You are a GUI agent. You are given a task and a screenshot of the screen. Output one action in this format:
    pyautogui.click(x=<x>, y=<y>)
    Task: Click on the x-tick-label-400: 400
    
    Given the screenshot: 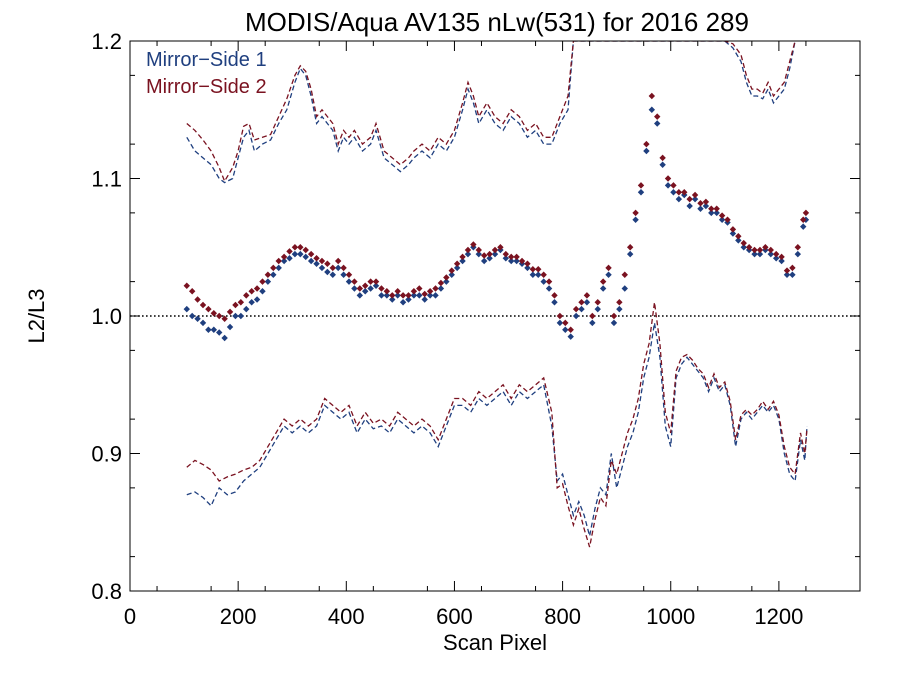 What is the action you would take?
    pyautogui.click(x=346, y=616)
    